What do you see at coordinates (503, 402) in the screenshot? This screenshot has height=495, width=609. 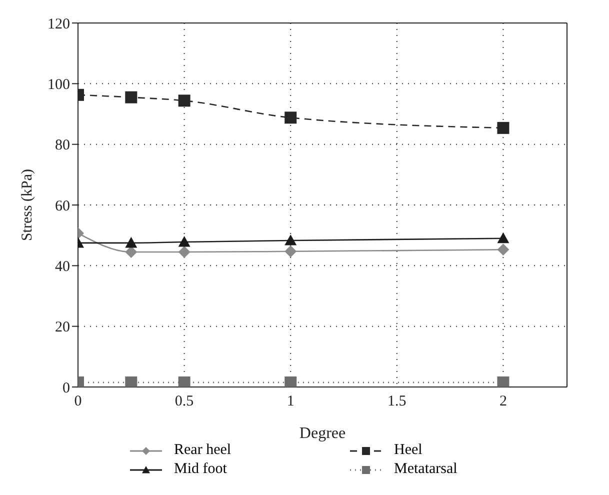 I see `x-tick-label: 2` at bounding box center [503, 402].